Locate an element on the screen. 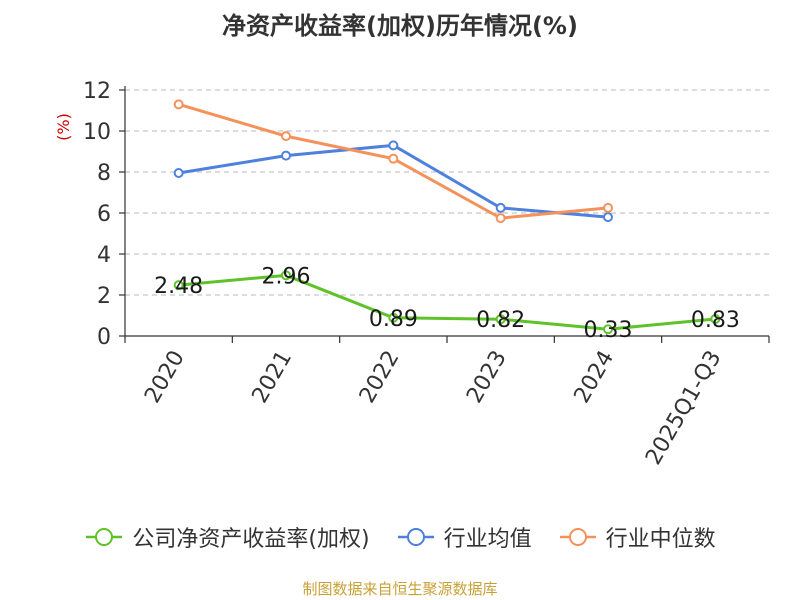  data-label-2021: 2.96 is located at coordinates (286, 276).